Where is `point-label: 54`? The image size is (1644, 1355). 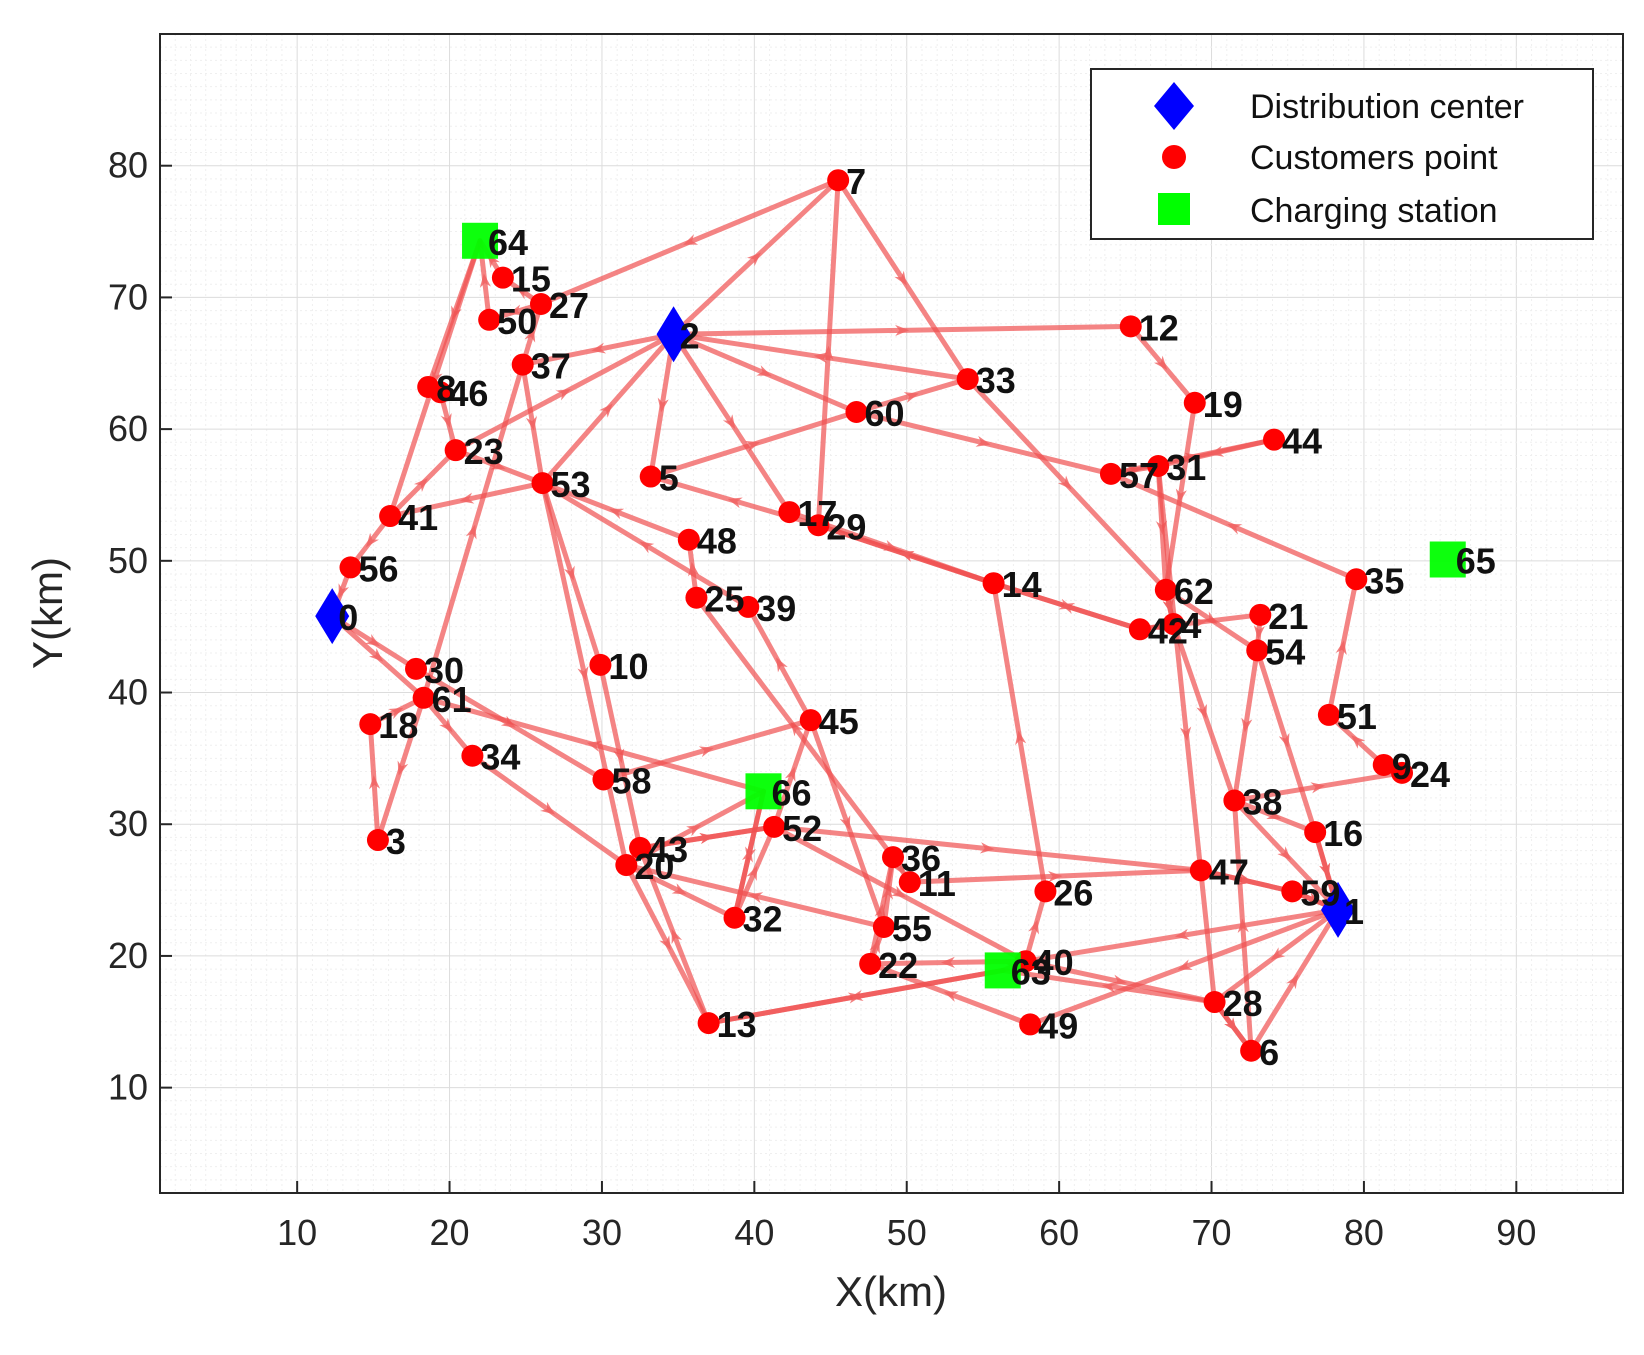
point-label: 54 is located at coordinates (1285, 651).